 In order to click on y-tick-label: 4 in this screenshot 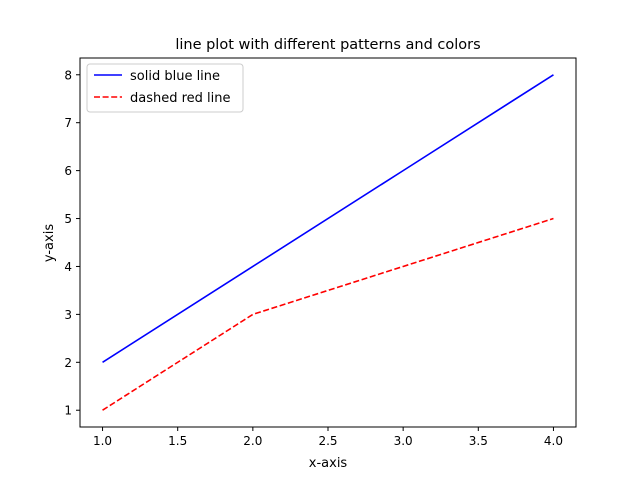, I will do `click(68, 267)`.